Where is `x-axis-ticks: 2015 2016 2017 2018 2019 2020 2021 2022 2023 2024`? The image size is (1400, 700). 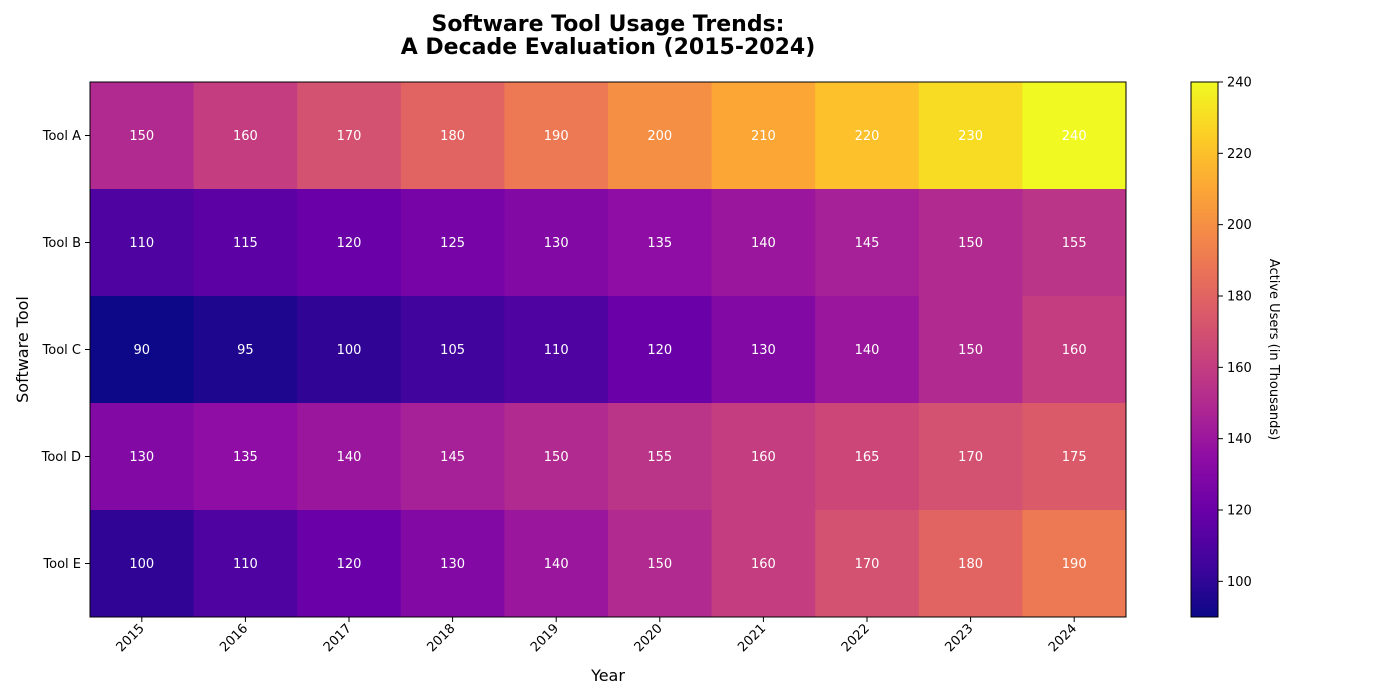
x-axis-ticks: 2015 2016 2017 2018 2019 2020 2021 2022 2023 2024 is located at coordinates (597, 636).